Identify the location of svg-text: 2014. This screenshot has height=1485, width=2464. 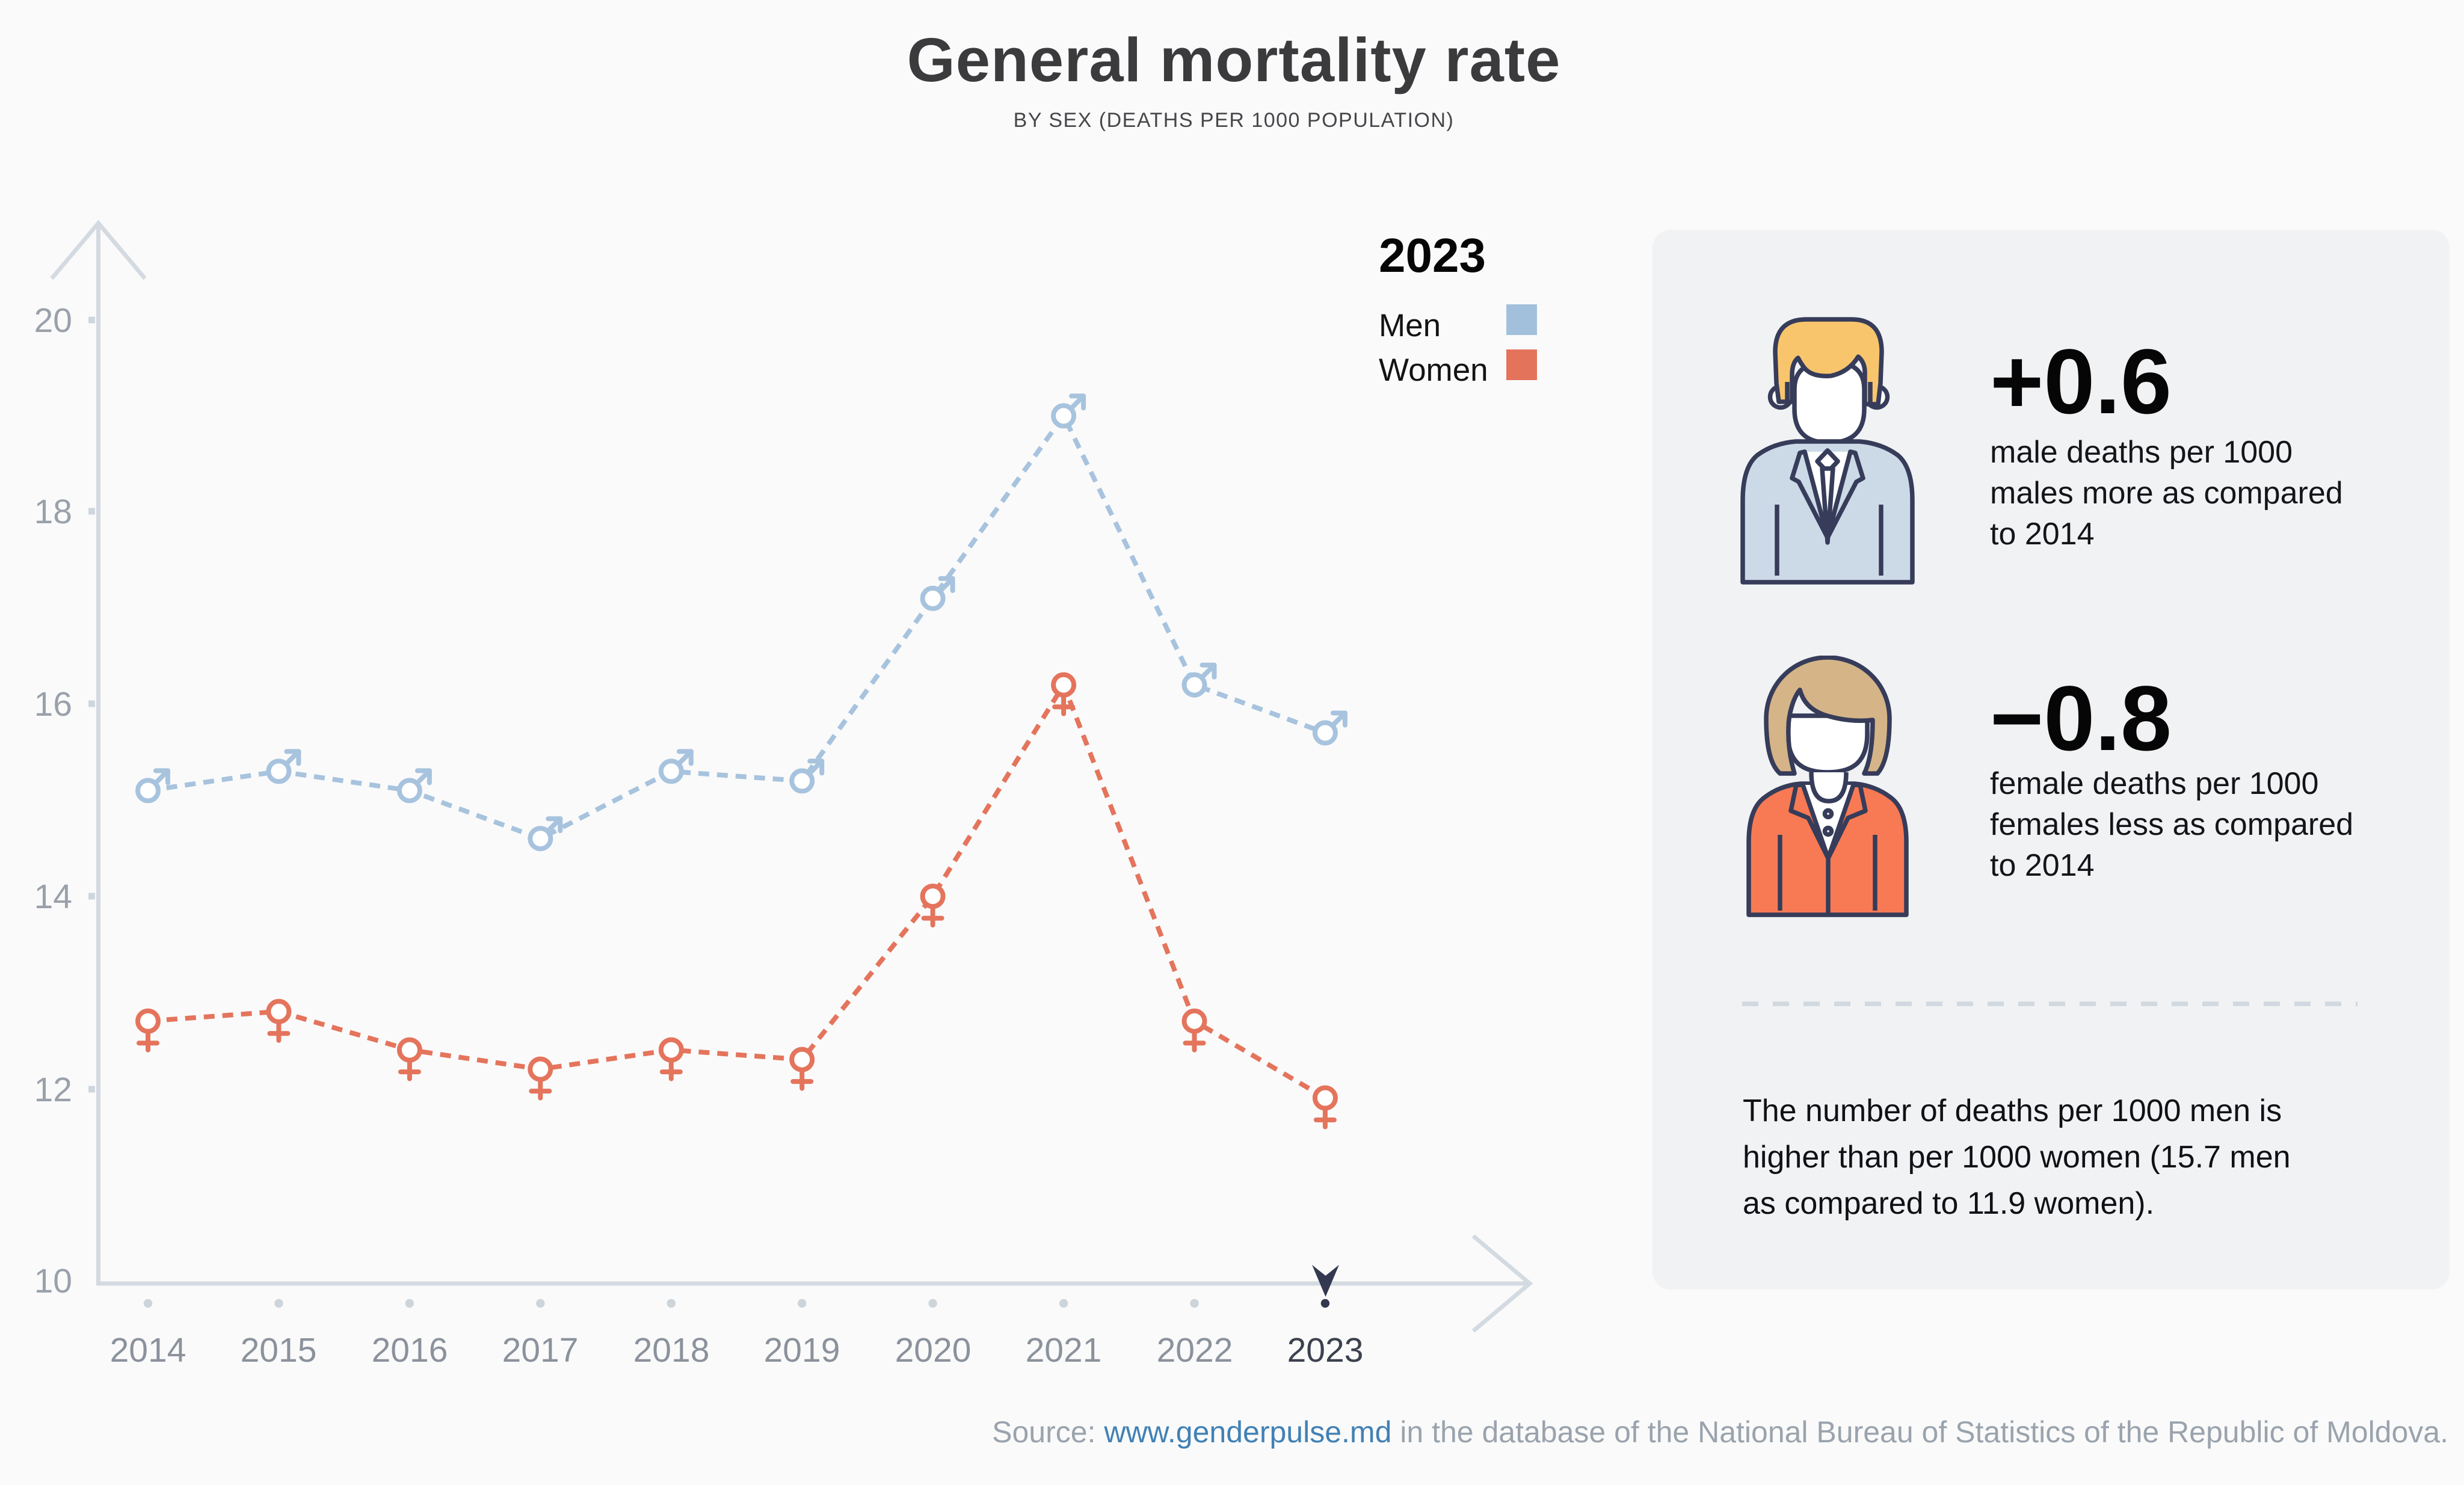
(148, 1351).